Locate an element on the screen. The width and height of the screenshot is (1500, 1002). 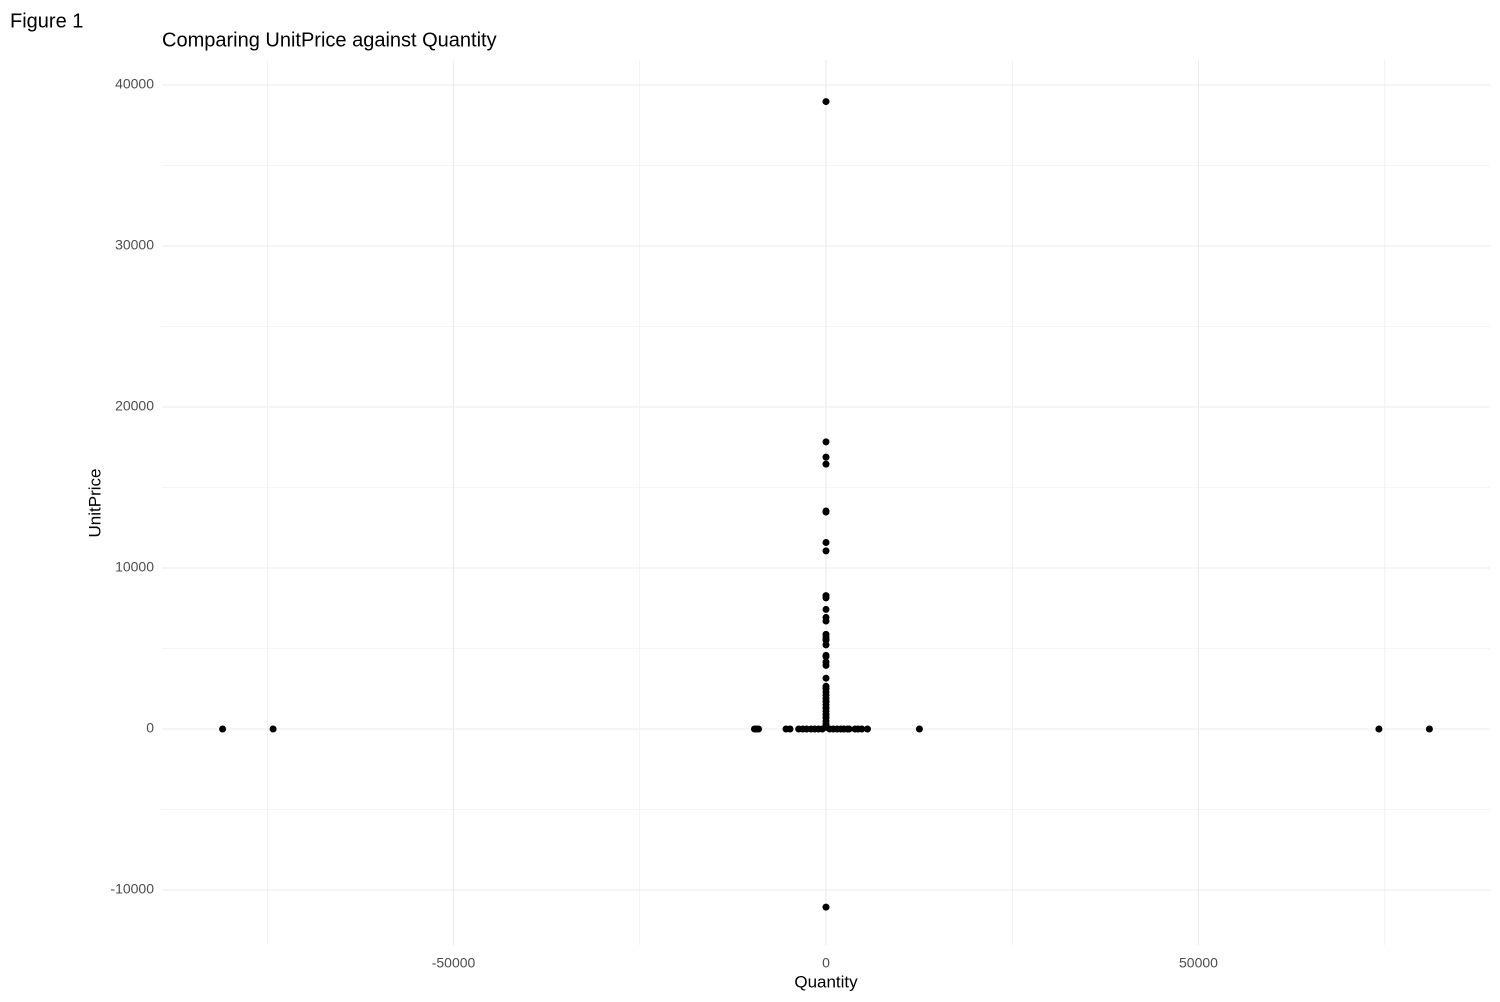
y-axis-label: UnitPrice is located at coordinates (94, 503).